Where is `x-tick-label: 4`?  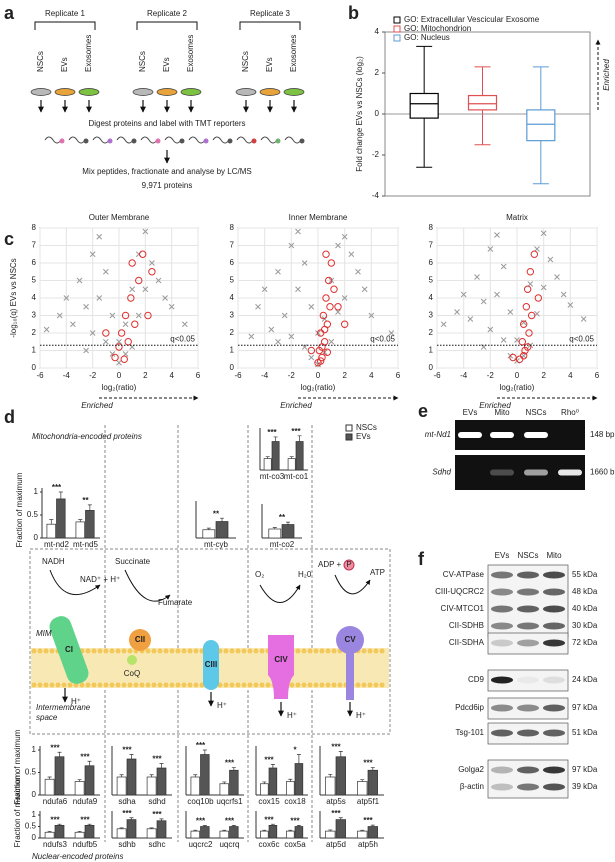
x-tick-label: 4 is located at coordinates (570, 375).